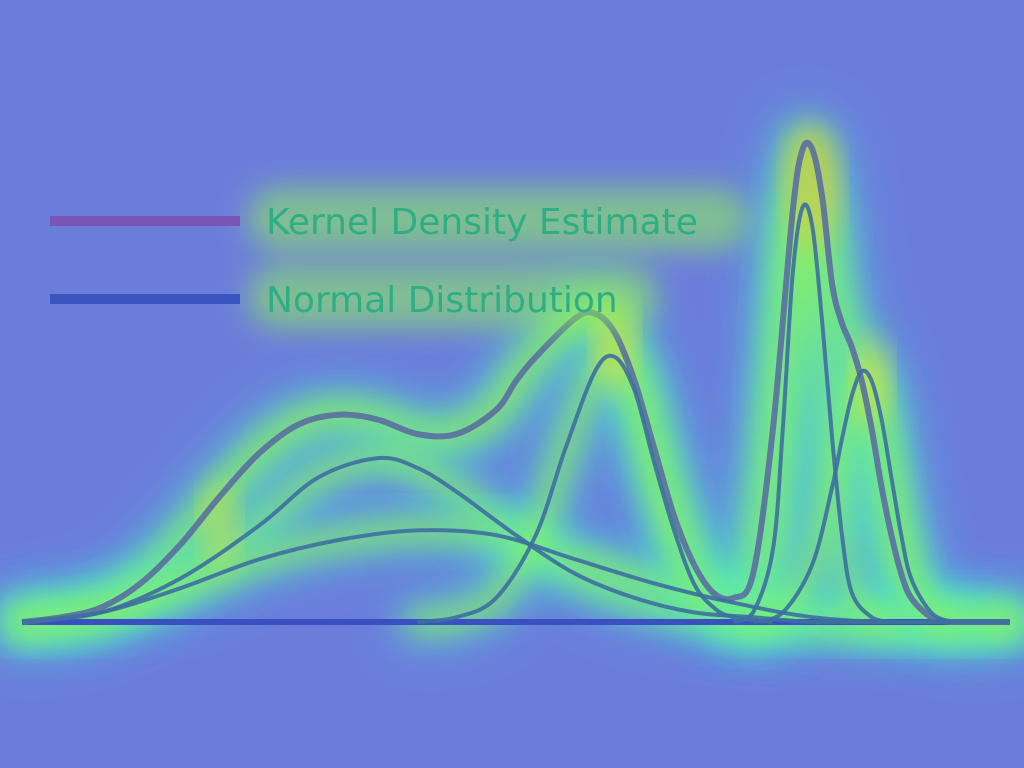  Describe the element at coordinates (442, 300) in the screenshot. I see `legend-label-1: Normal Distribution` at that location.